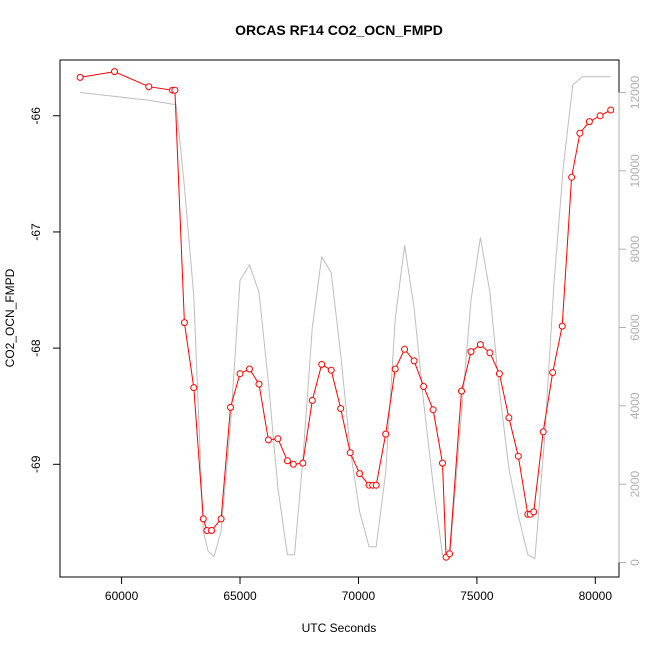 Image resolution: width=650 pixels, height=650 pixels. Describe the element at coordinates (45, 290) in the screenshot. I see `y-axis: -69 -68 -67 -66` at that location.